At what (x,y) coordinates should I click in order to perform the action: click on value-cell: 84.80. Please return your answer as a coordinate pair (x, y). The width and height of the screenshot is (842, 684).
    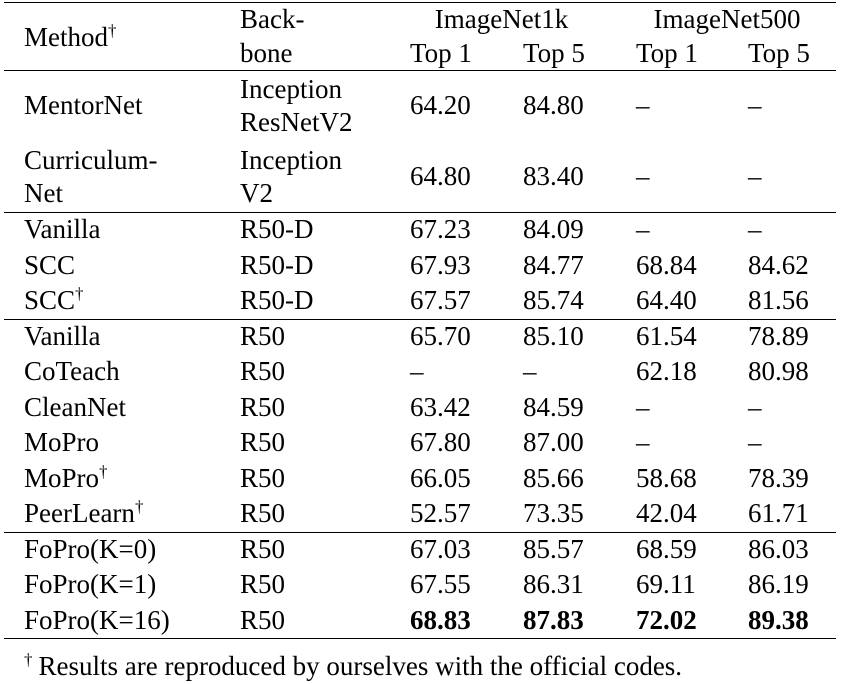
    Looking at the image, I should click on (553, 105).